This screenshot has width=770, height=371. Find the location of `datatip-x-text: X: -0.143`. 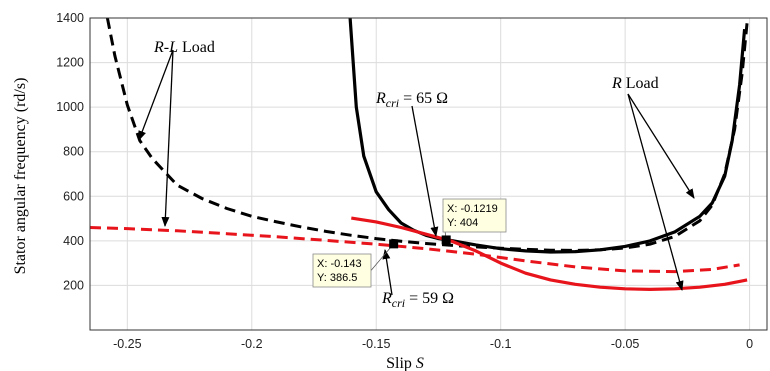

datatip-x-text: X: -0.143 is located at coordinates (339, 264).